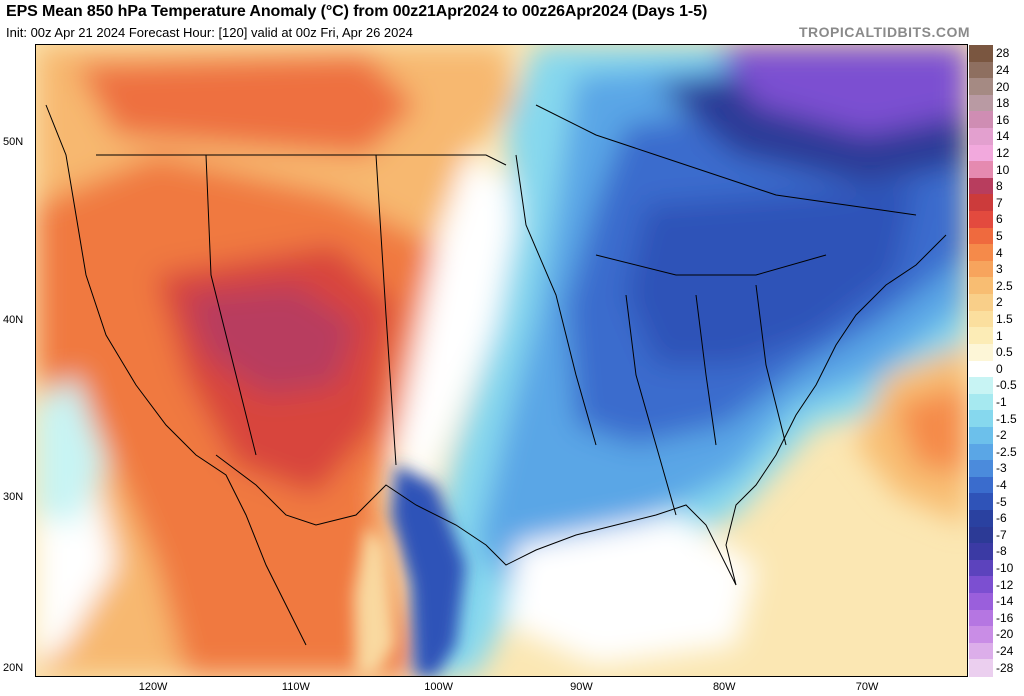  I want to click on lon-label: 120W, so click(153, 687).